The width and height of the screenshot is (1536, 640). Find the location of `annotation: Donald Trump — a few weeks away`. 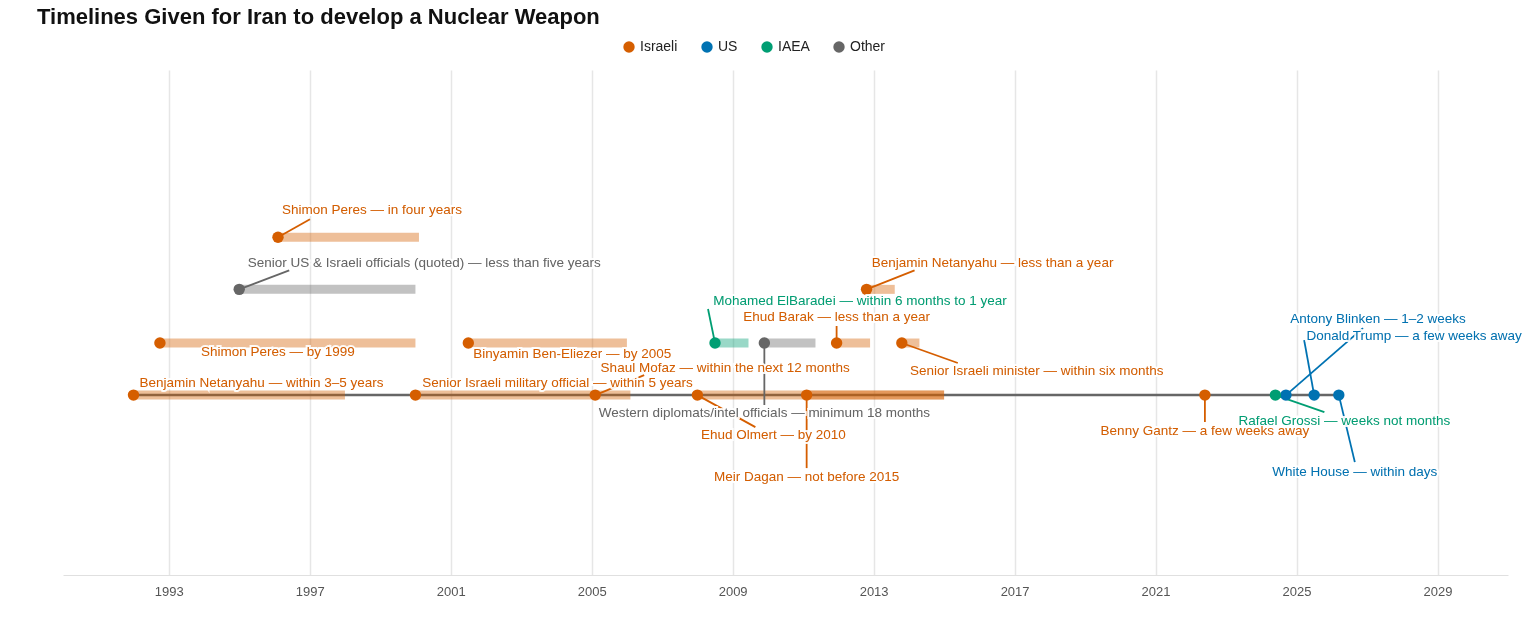

annotation: Donald Trump — a few weeks away is located at coordinates (1414, 336).